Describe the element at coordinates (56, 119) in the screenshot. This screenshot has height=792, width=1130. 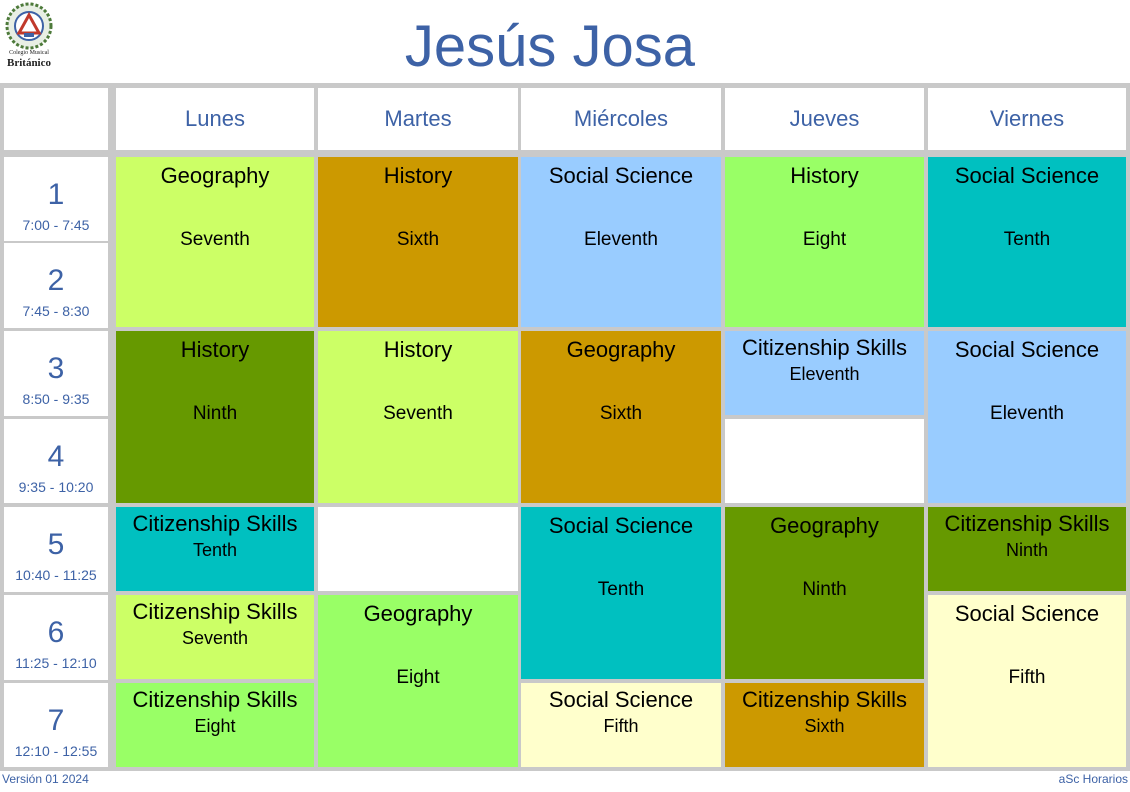
I see `corner-cell` at that location.